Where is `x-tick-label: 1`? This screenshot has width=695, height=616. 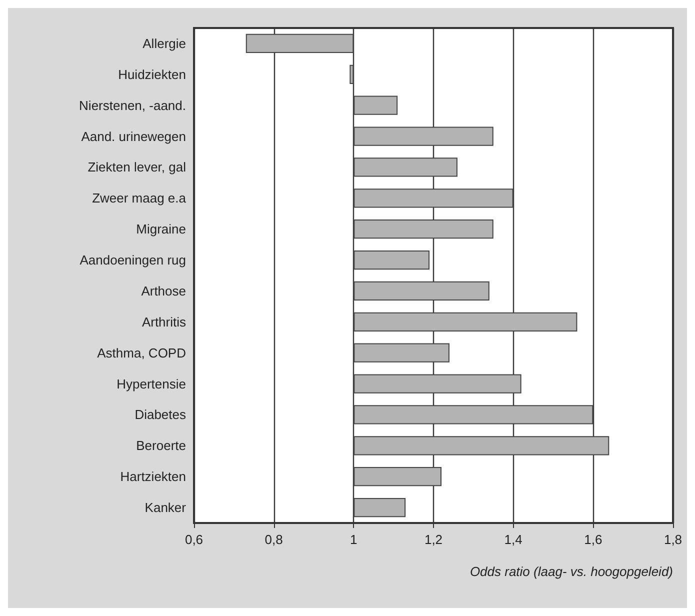 x-tick-label: 1 is located at coordinates (354, 539).